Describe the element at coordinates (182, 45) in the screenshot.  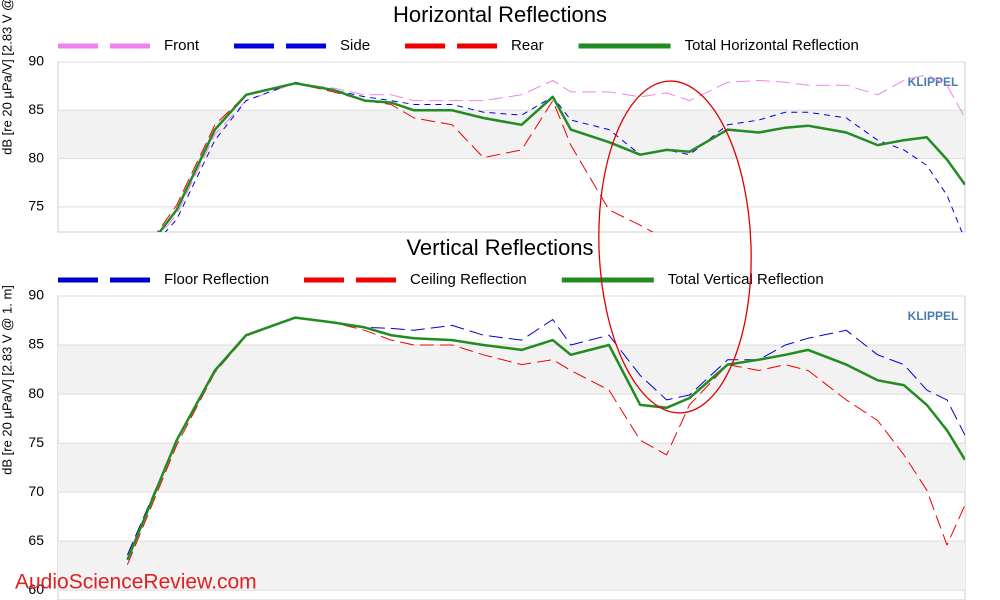
I see `legend-label: Front` at that location.